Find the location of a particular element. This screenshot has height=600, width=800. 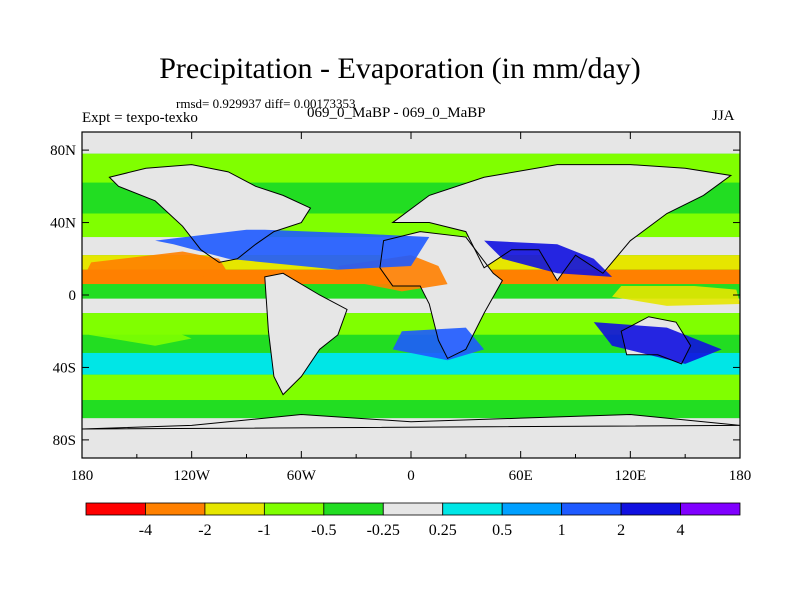

x-tick-label: 0 is located at coordinates (411, 476).